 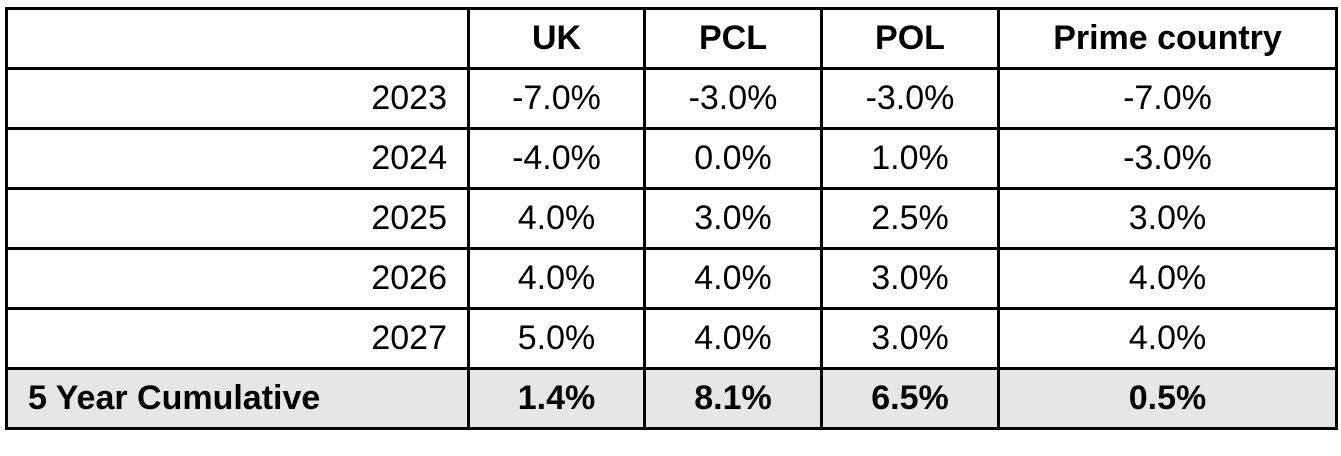 I want to click on table-row: 2026 4.0% 4.0% 3.0% 4.0%, so click(x=671, y=278).